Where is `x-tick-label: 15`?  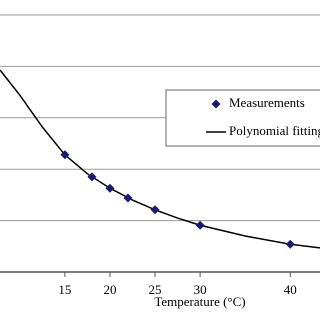
x-tick-label: 15 is located at coordinates (64, 289).